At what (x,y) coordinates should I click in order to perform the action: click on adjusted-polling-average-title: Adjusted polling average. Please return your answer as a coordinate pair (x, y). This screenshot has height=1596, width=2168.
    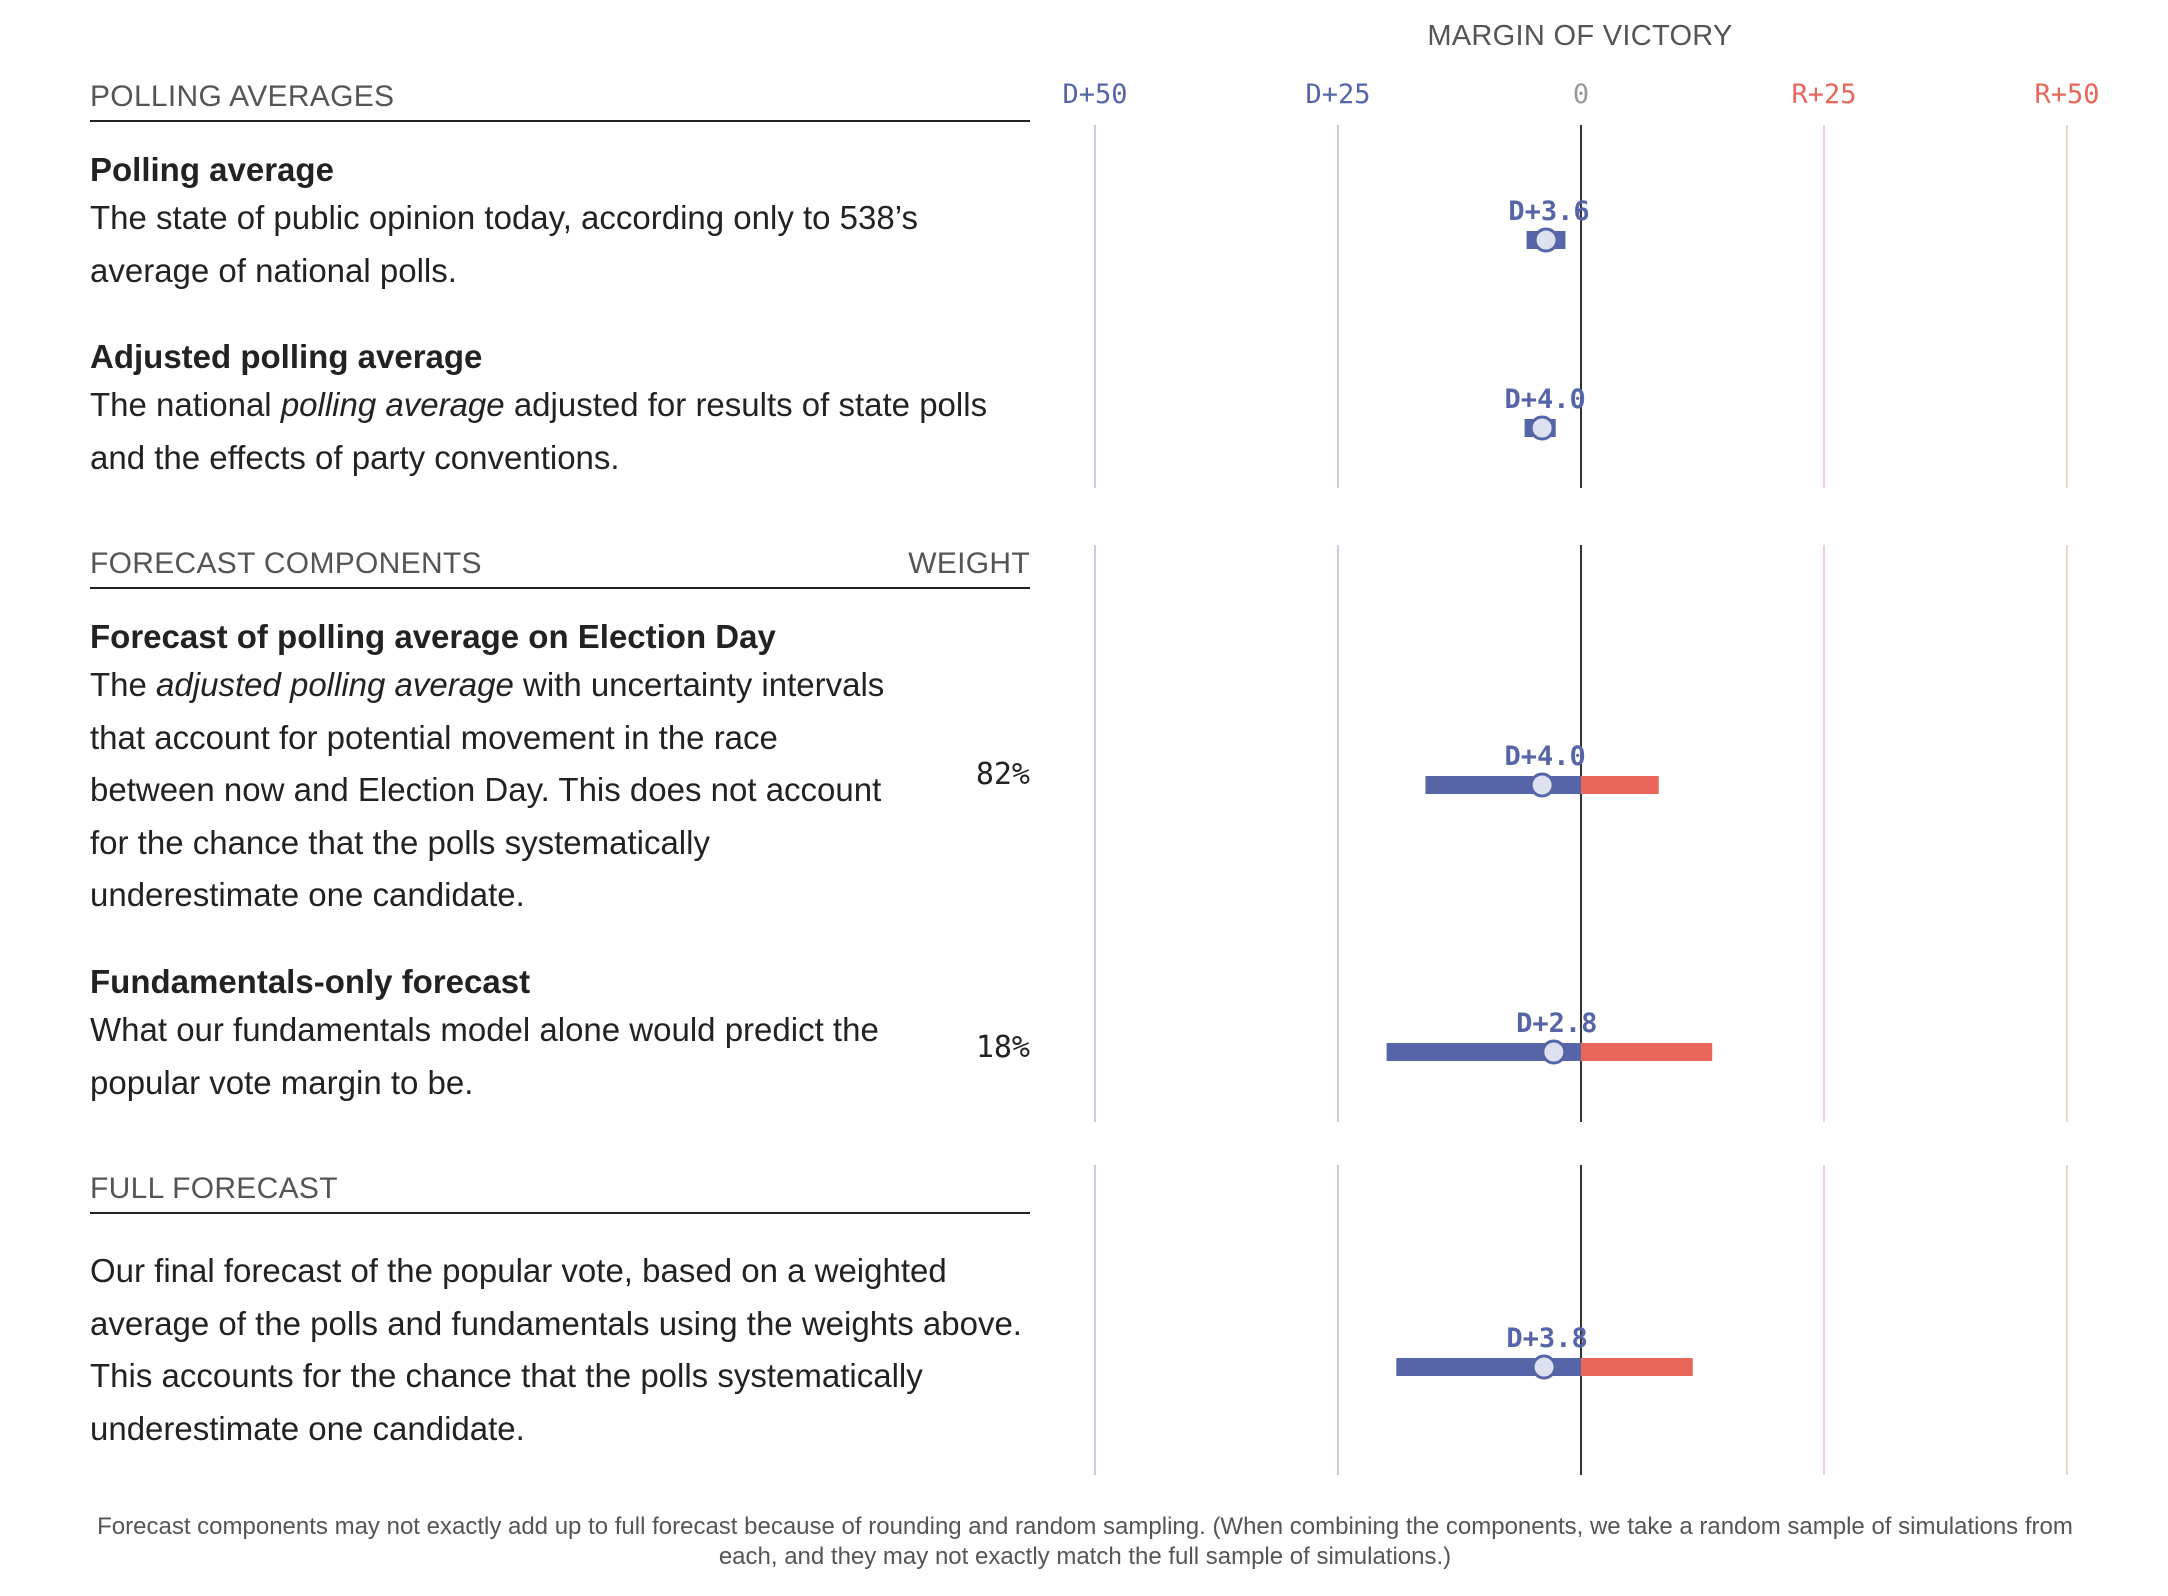
    Looking at the image, I should click on (286, 356).